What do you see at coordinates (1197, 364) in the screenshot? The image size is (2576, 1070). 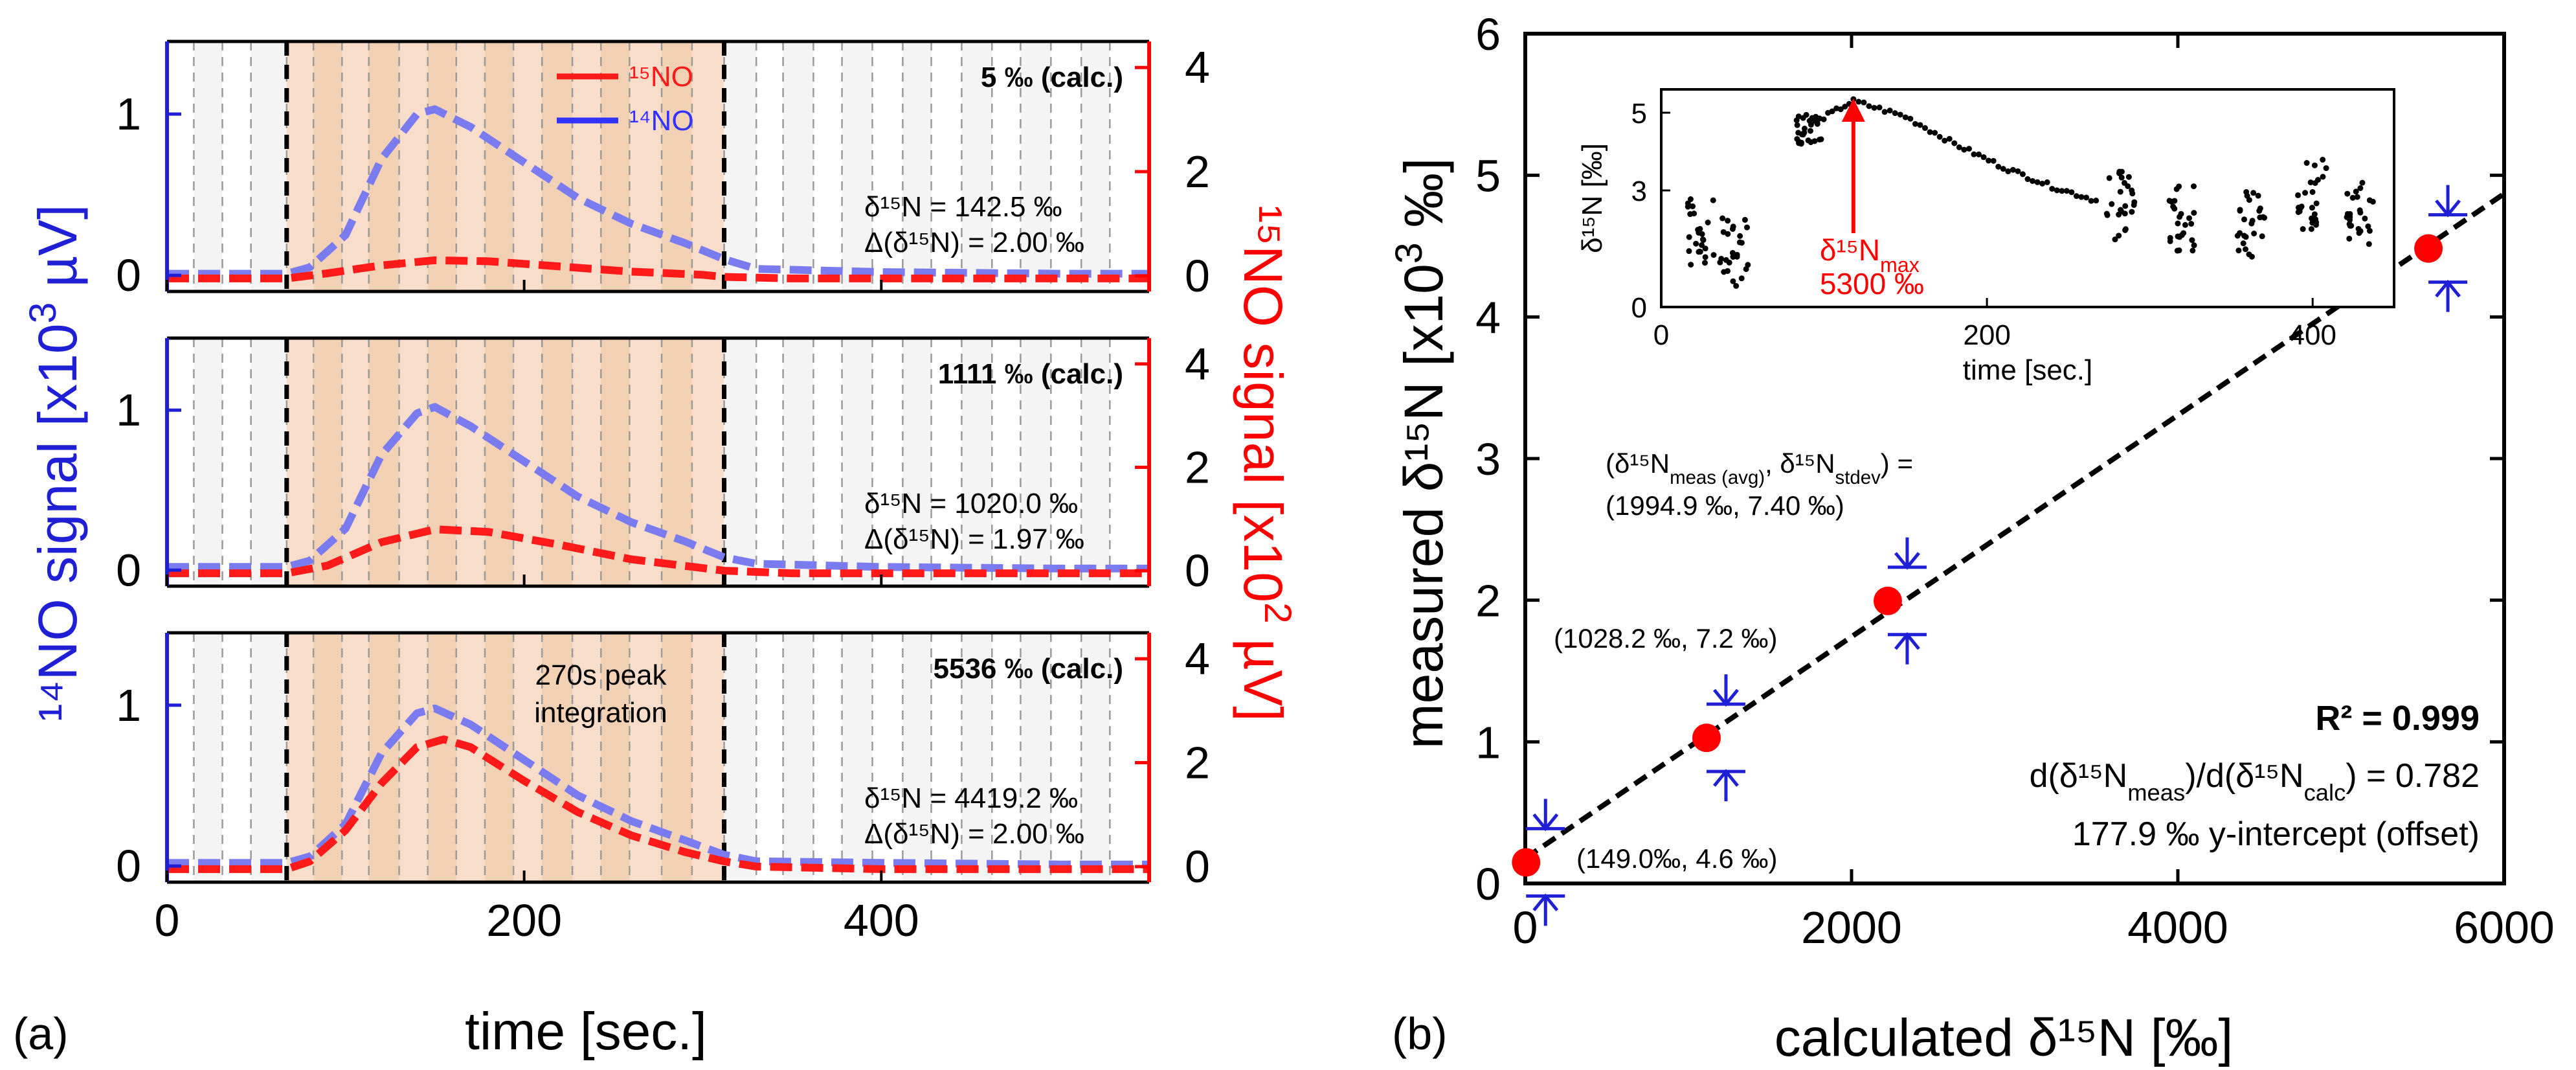 I see `right-tick-label: 4` at bounding box center [1197, 364].